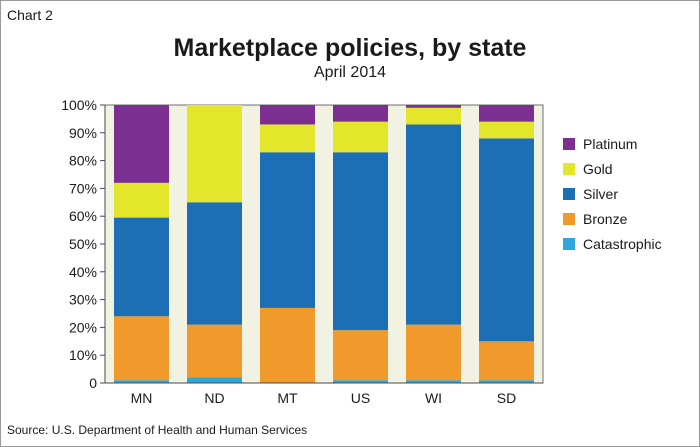 This screenshot has height=447, width=700. I want to click on bar-wi-platinum, so click(433, 106).